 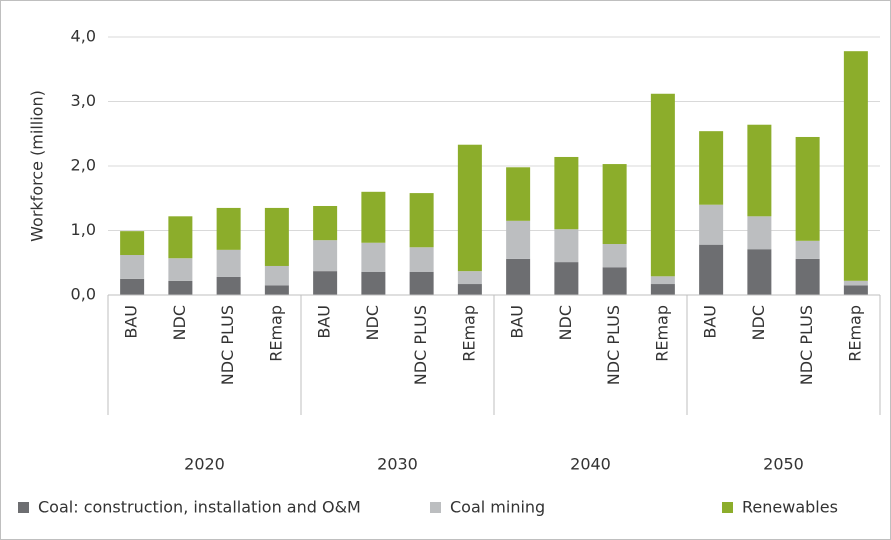 I want to click on legend-label: Coal: construction, installation and O&M, so click(x=199, y=507).